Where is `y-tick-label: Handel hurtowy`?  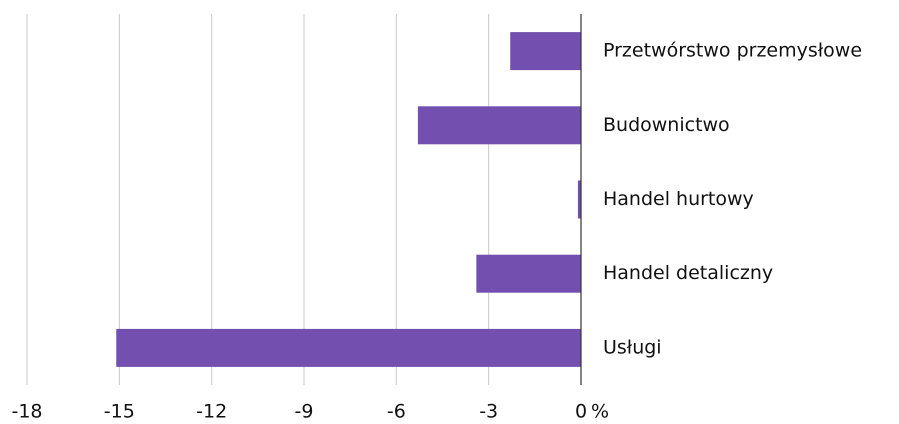
y-tick-label: Handel hurtowy is located at coordinates (678, 199).